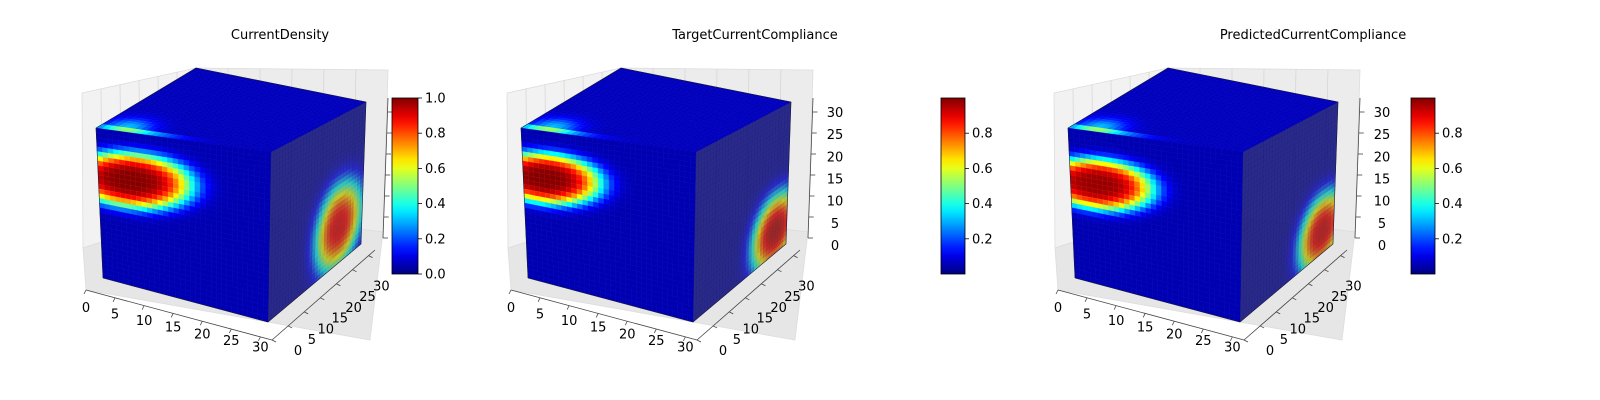 The height and width of the screenshot is (400, 1600). I want to click on z-tick-labels, so click(388, 175).